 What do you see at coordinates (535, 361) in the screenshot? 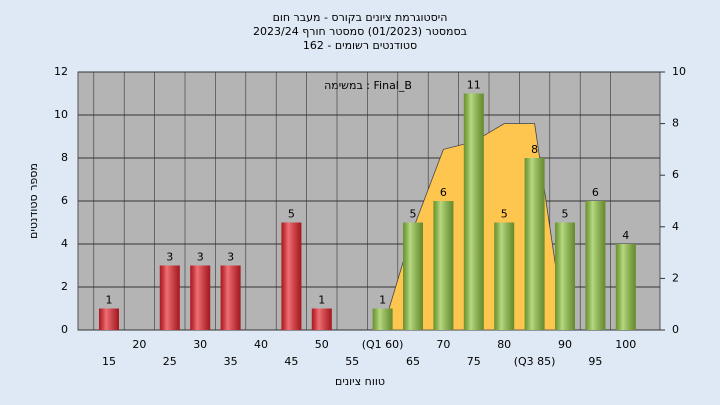
I see `x-tick-label: (Q3 85)` at bounding box center [535, 361].